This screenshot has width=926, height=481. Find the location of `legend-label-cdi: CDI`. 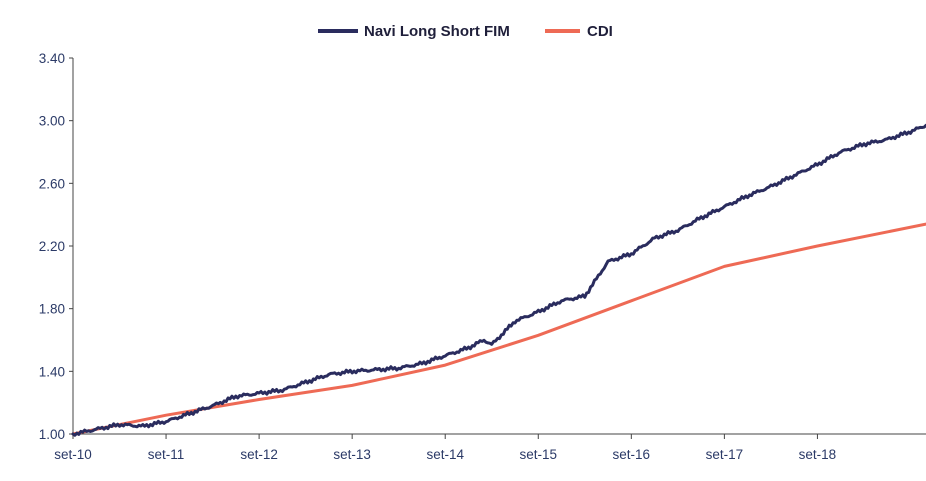

legend-label-cdi: CDI is located at coordinates (600, 31).